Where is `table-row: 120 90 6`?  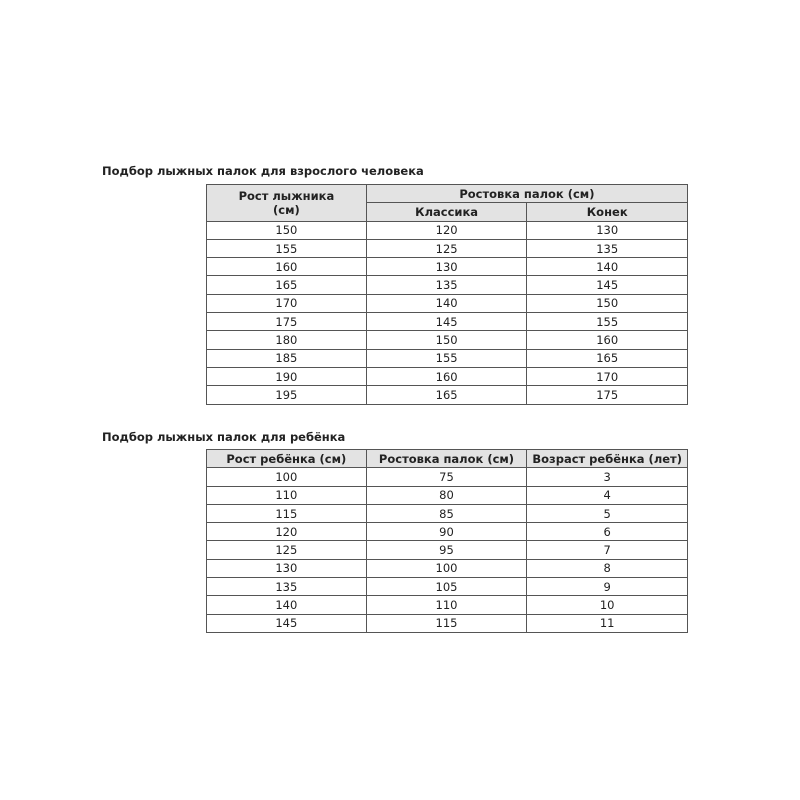 table-row: 120 90 6 is located at coordinates (447, 532).